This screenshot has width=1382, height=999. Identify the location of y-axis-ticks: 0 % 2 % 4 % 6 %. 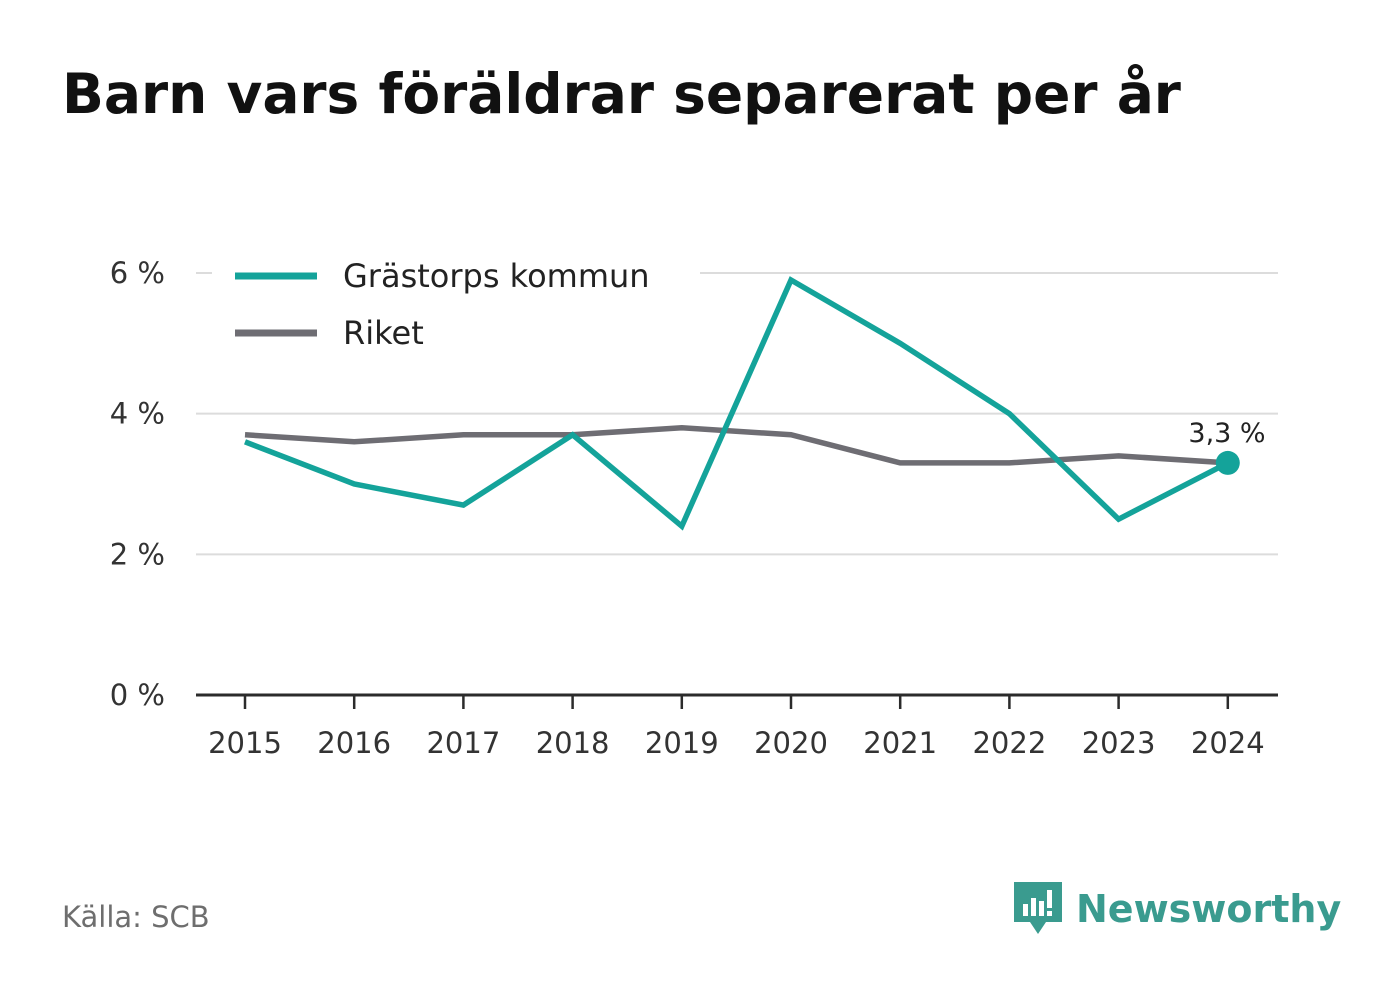
(137, 484).